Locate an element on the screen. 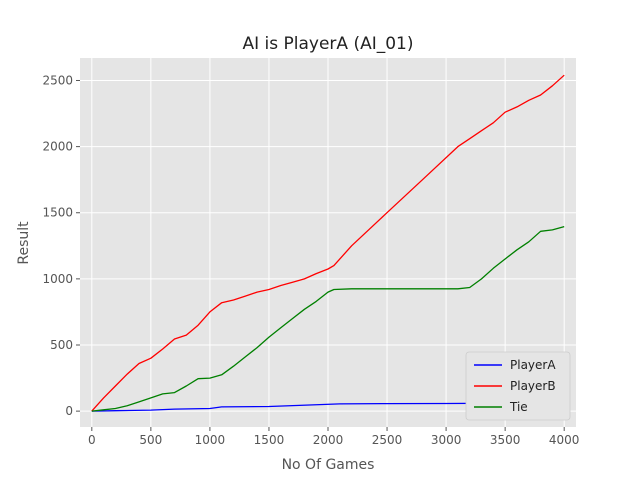  x-tick-label: 3500 is located at coordinates (505, 440).